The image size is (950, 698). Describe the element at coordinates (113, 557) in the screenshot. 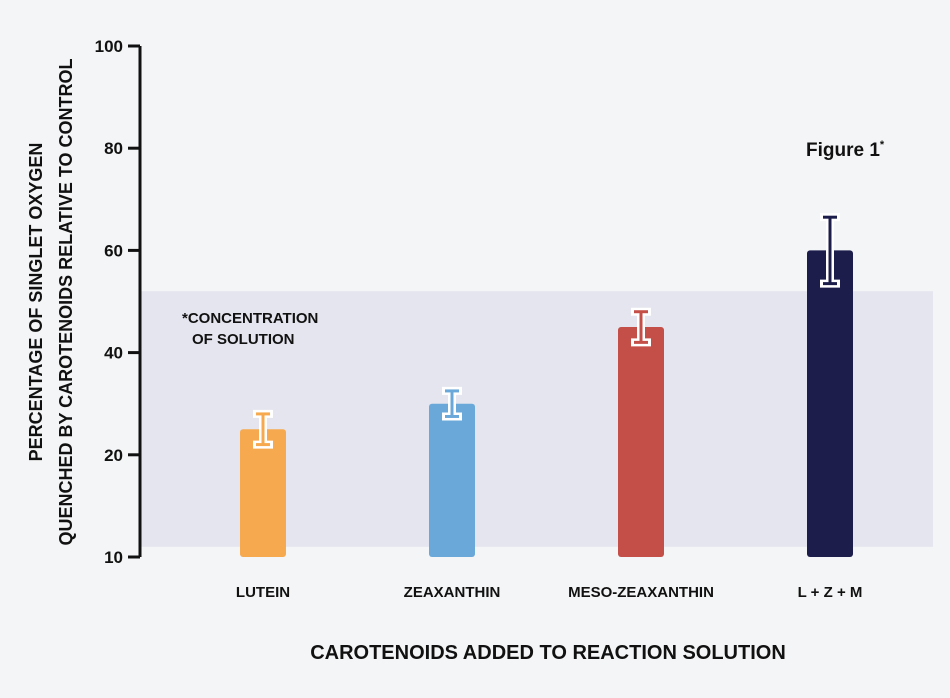

I see `y-tick-label: 10` at that location.